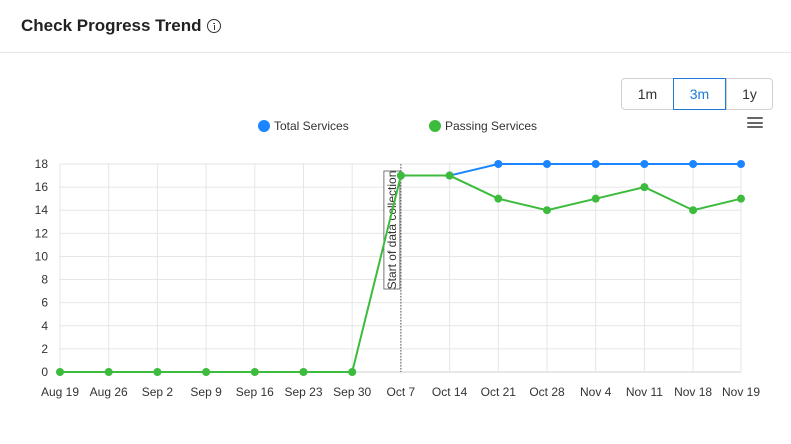 This screenshot has height=444, width=791. Describe the element at coordinates (352, 392) in the screenshot. I see `x-tick-label: Sep 30` at that location.